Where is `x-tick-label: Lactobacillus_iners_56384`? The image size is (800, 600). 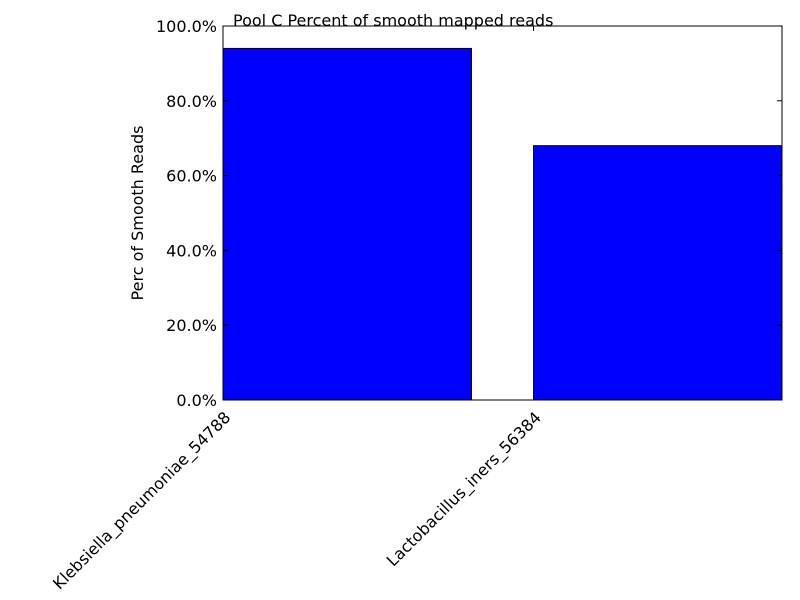
x-tick-label: Lactobacillus_iners_56384 is located at coordinates (464, 489).